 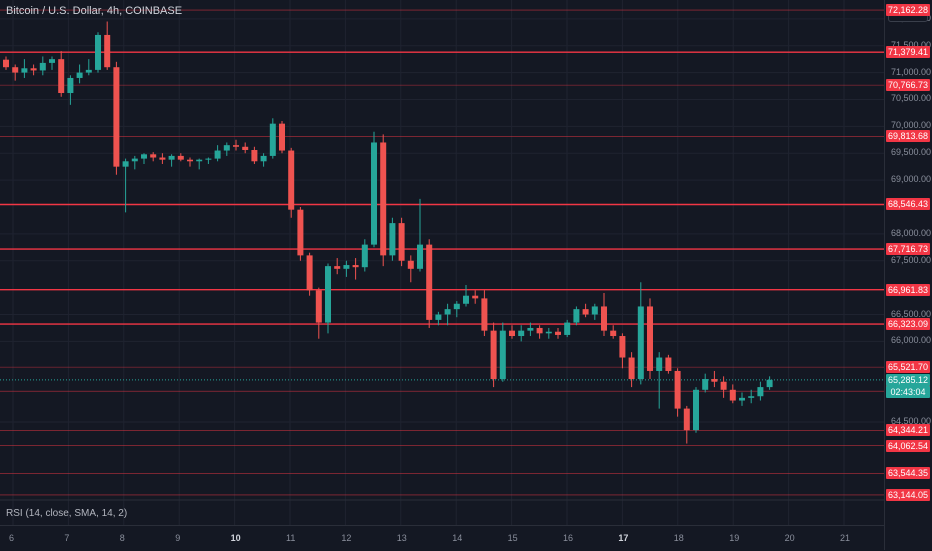 What do you see at coordinates (623, 538) in the screenshot?
I see `time-tick-label: 17` at bounding box center [623, 538].